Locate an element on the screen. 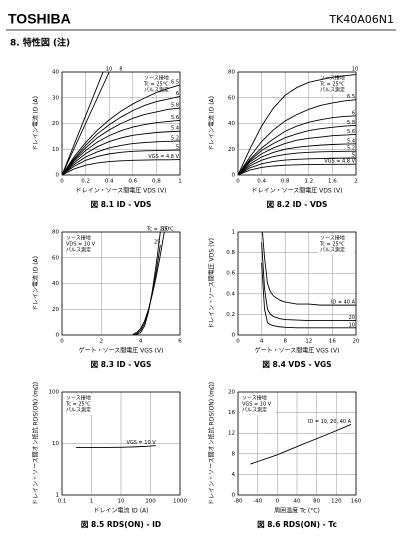 This screenshot has height=550, width=402. x-tick-label: 1.6 is located at coordinates (332, 182).